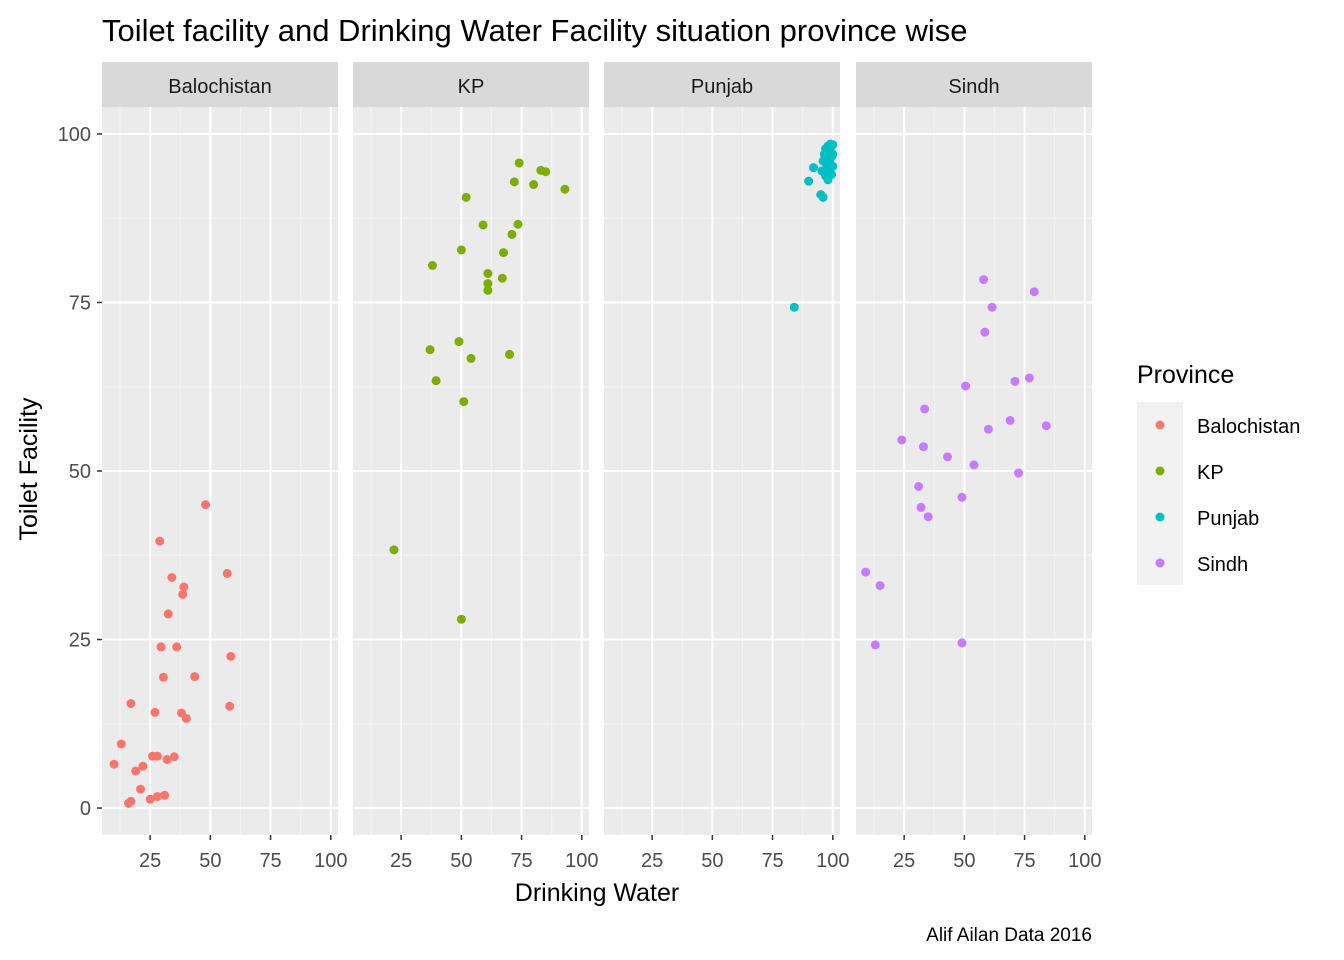 This screenshot has height=960, width=1344. What do you see at coordinates (1185, 375) in the screenshot?
I see `legend-title: Province` at bounding box center [1185, 375].